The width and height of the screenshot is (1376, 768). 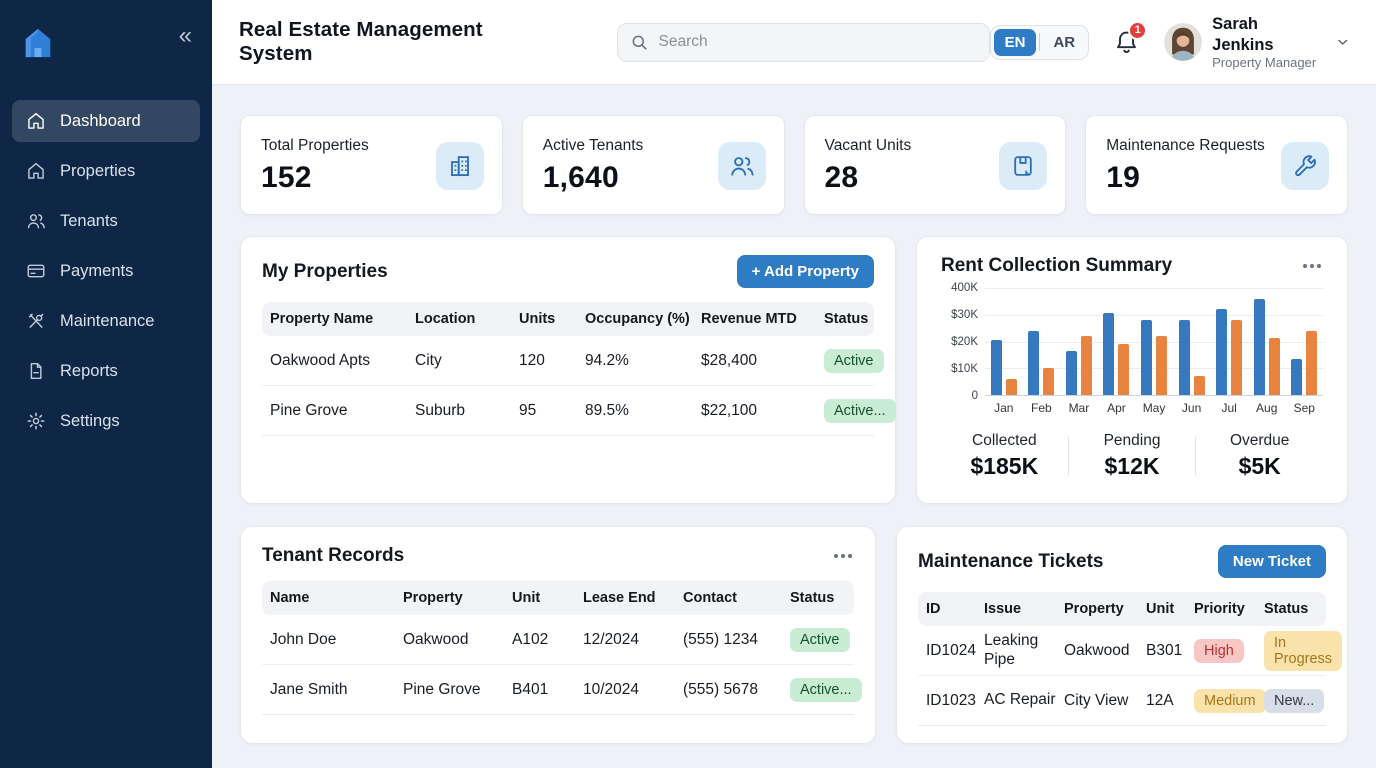 What do you see at coordinates (868, 145) in the screenshot?
I see `stat-label: Vacant Units` at bounding box center [868, 145].